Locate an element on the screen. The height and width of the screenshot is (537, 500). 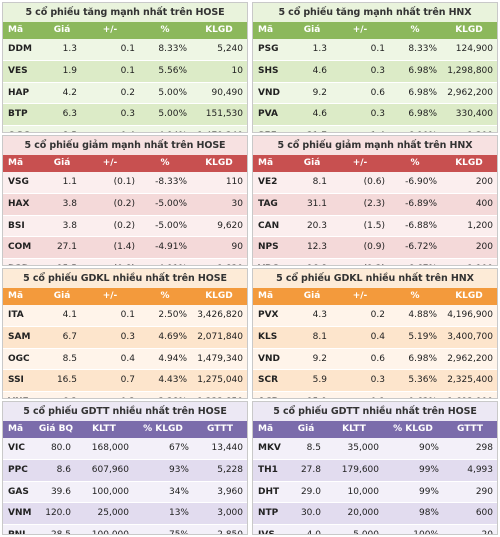
stock-code-cell: PSG is located at coordinates (268, 49).